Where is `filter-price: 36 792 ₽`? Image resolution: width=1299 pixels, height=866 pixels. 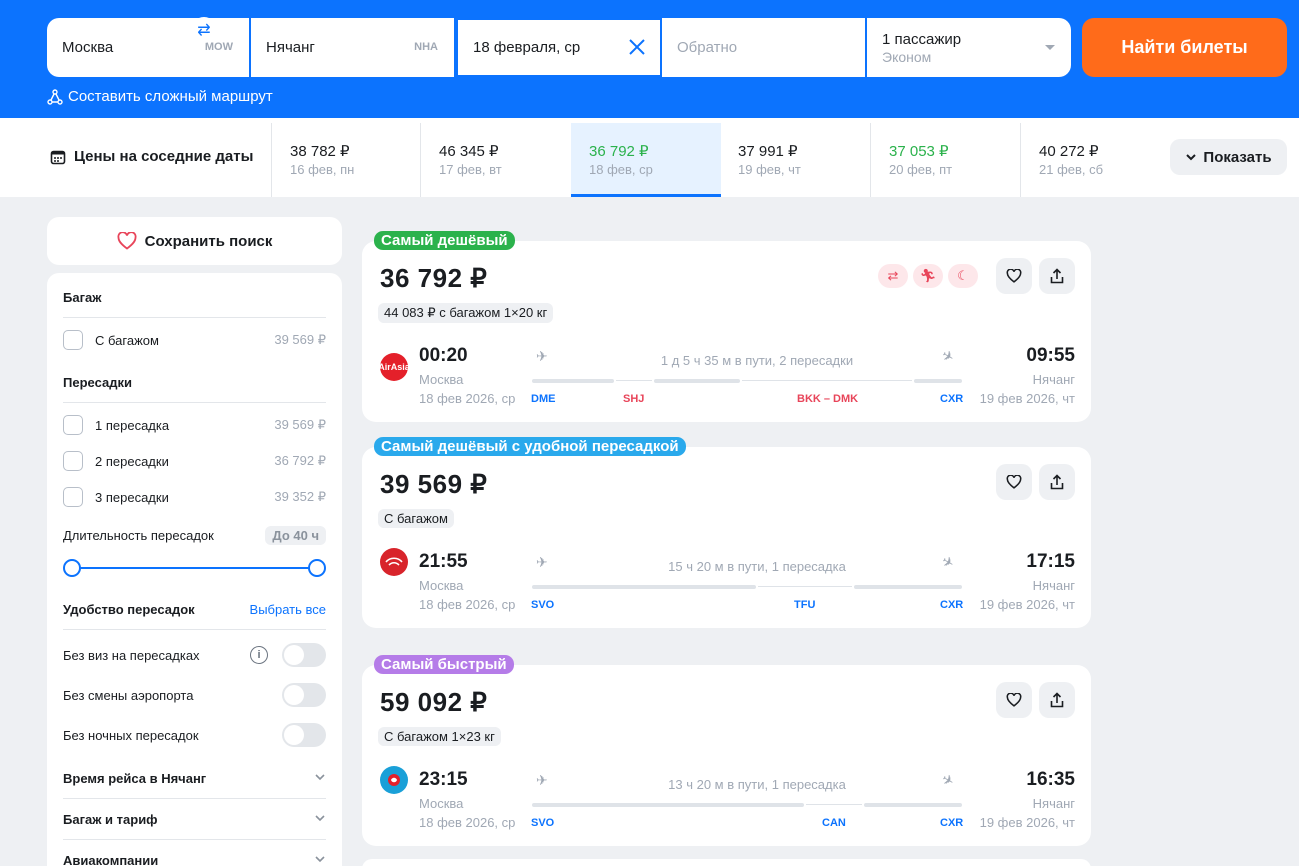 filter-price: 36 792 ₽ is located at coordinates (300, 460).